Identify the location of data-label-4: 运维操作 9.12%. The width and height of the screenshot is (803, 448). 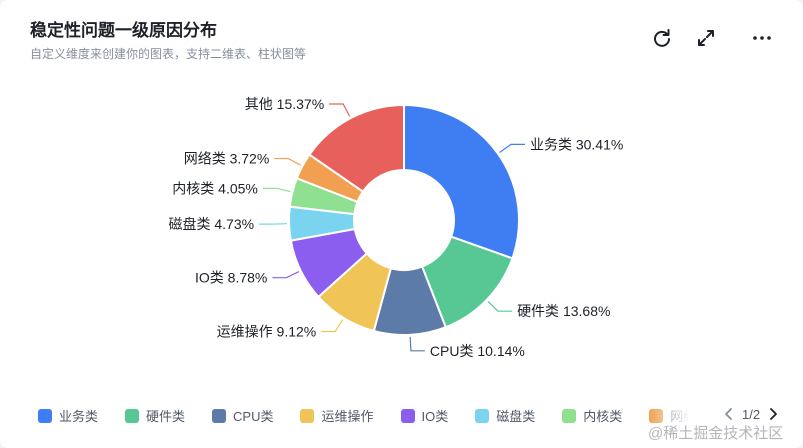
(267, 332).